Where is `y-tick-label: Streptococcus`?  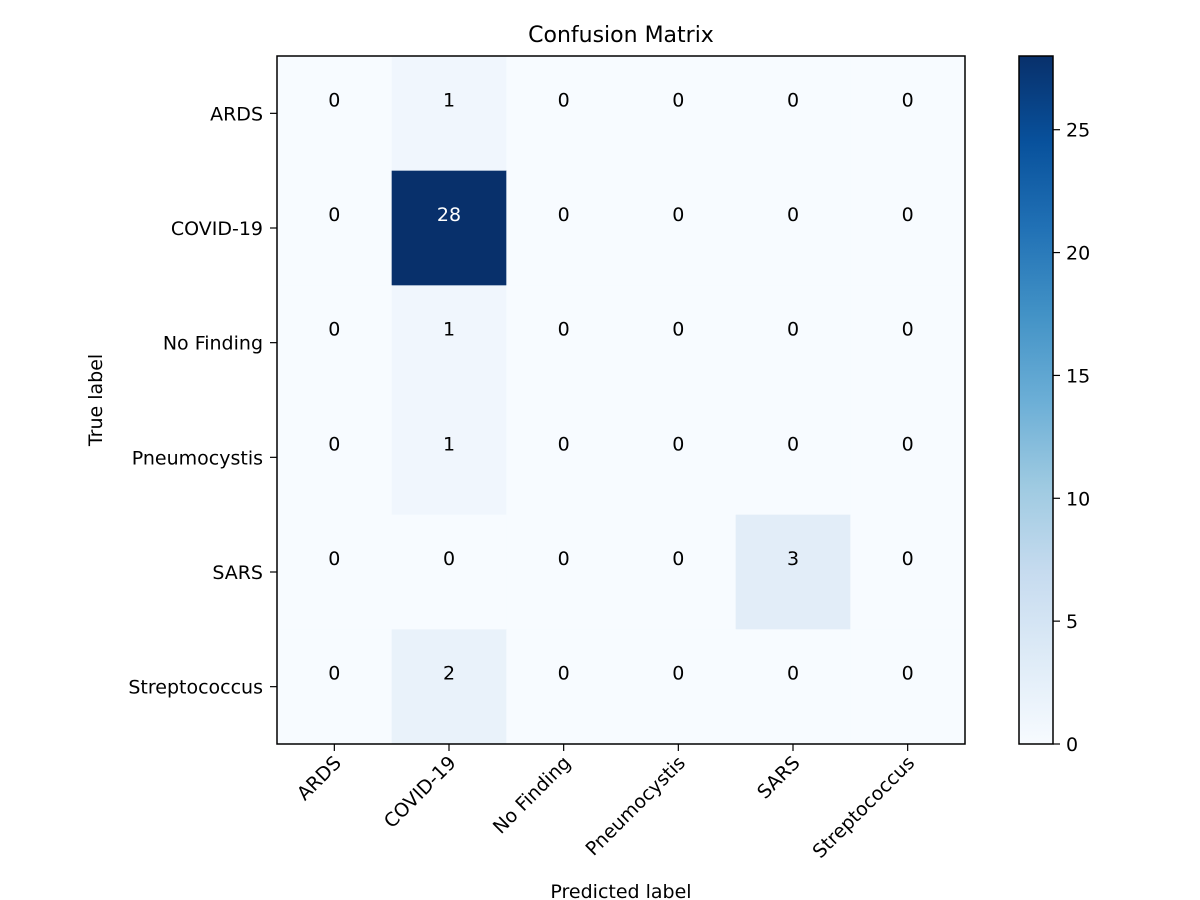 y-tick-label: Streptococcus is located at coordinates (195, 688).